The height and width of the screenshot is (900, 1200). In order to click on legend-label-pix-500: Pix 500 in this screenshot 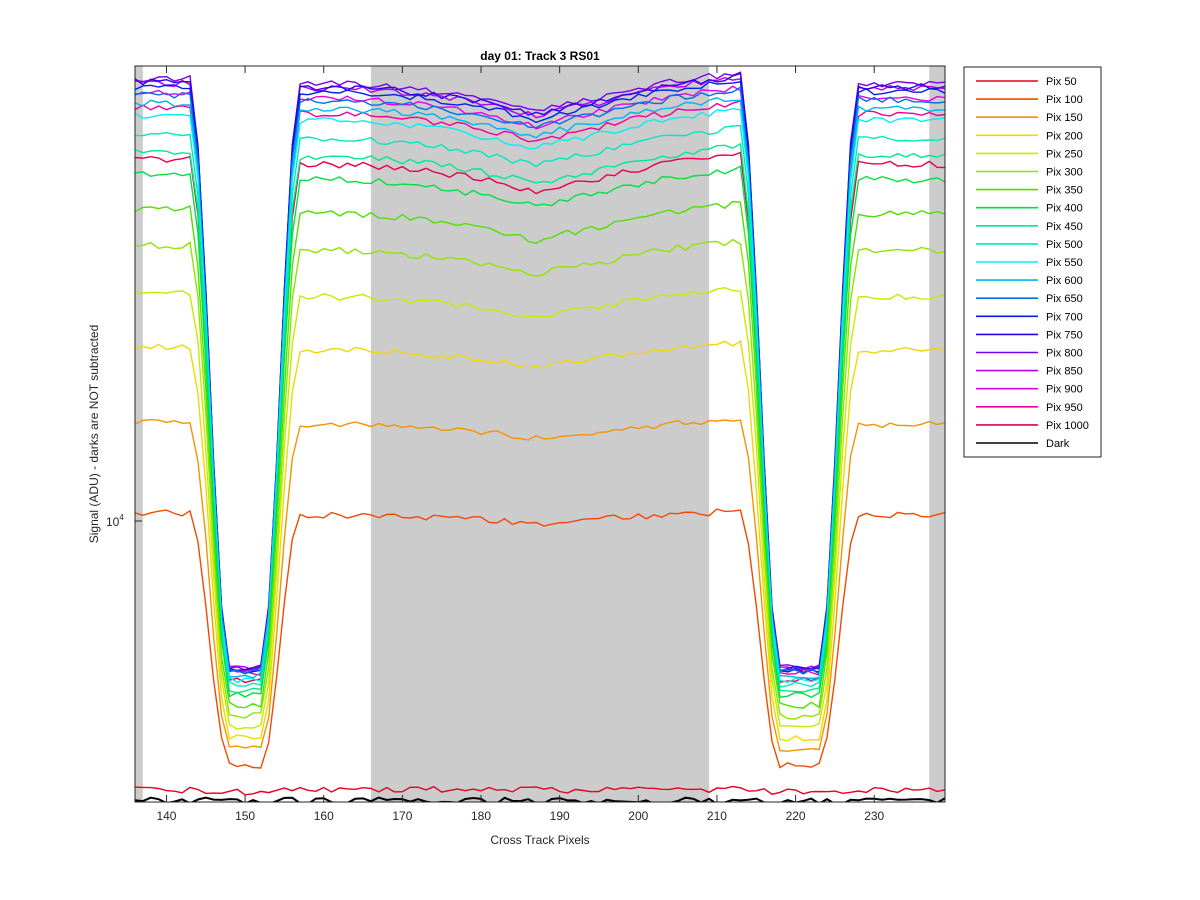, I will do `click(1064, 245)`.